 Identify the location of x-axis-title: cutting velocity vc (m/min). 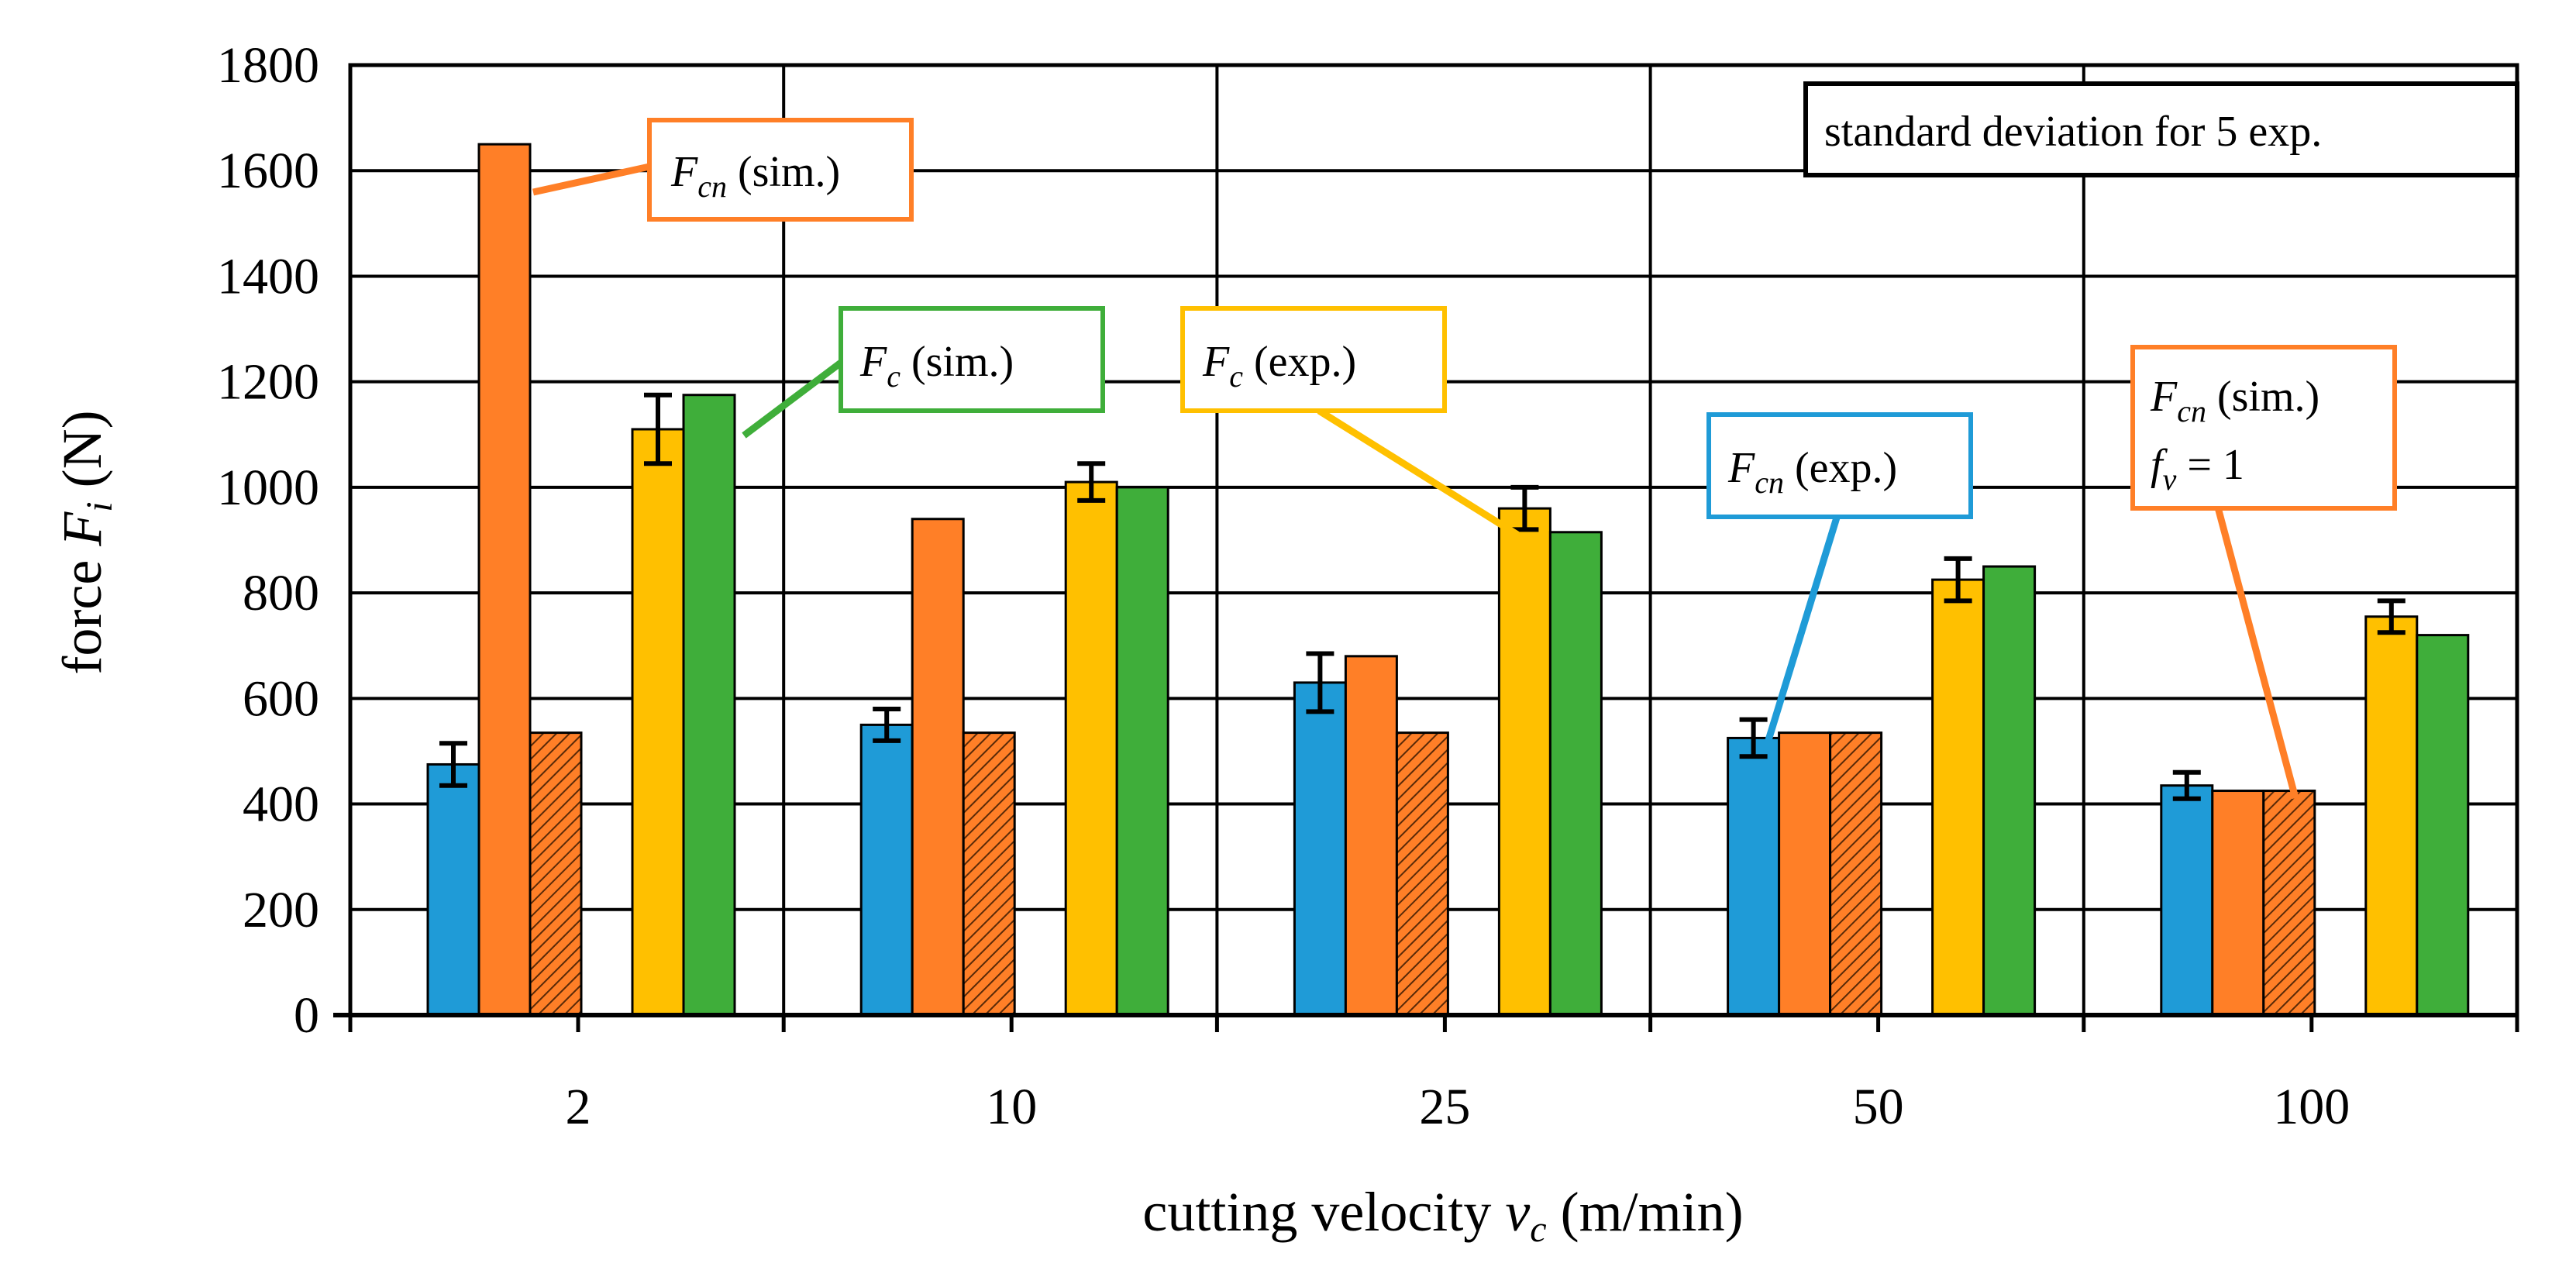
(1442, 1215).